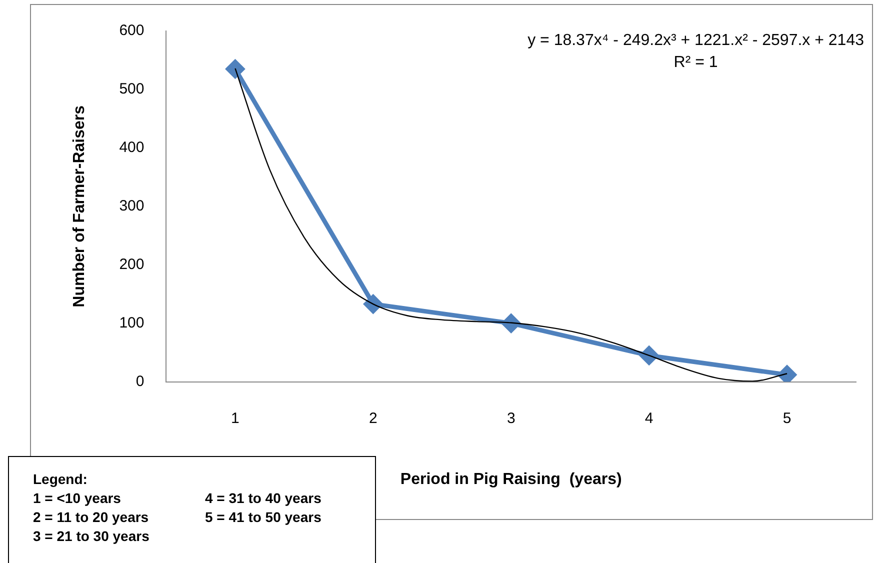  Describe the element at coordinates (235, 418) in the screenshot. I see `x-tick-label: 1` at that location.